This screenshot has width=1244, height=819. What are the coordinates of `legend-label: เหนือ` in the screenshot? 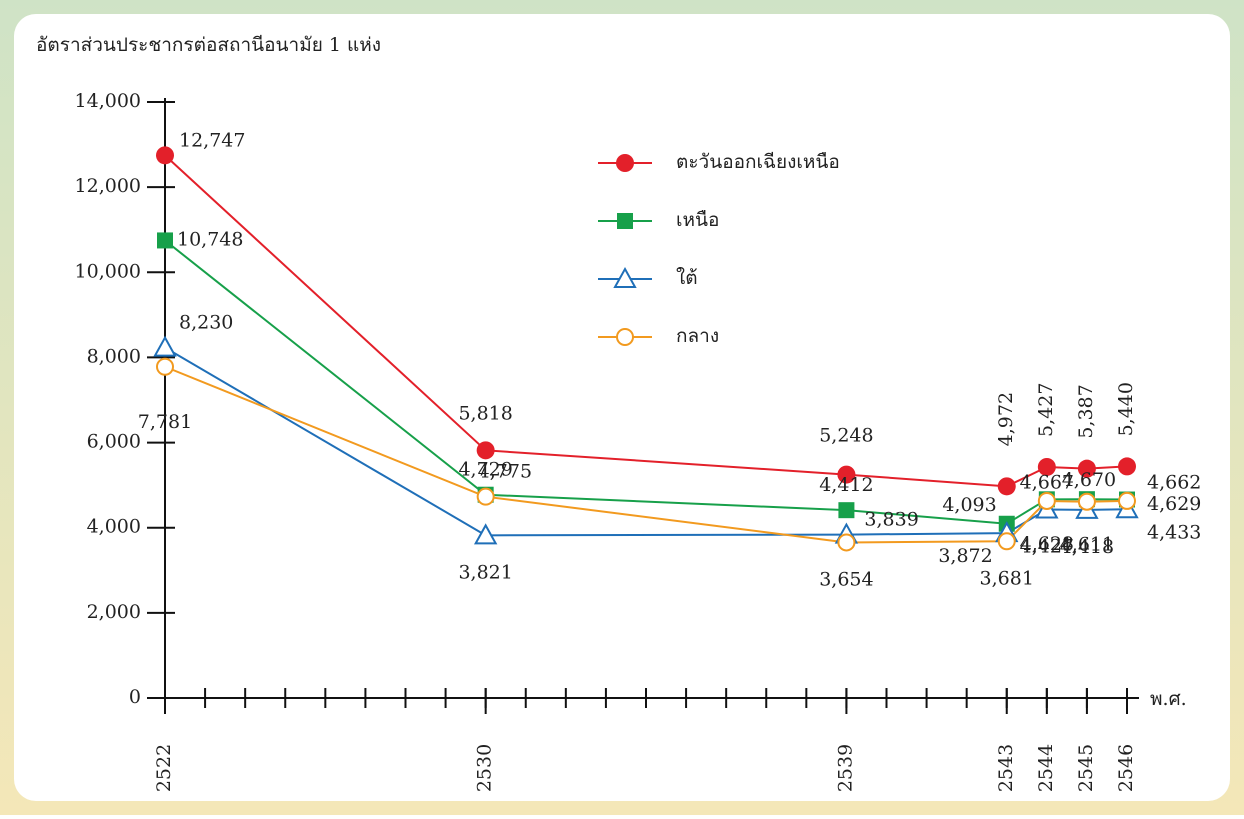 It's located at (697, 220).